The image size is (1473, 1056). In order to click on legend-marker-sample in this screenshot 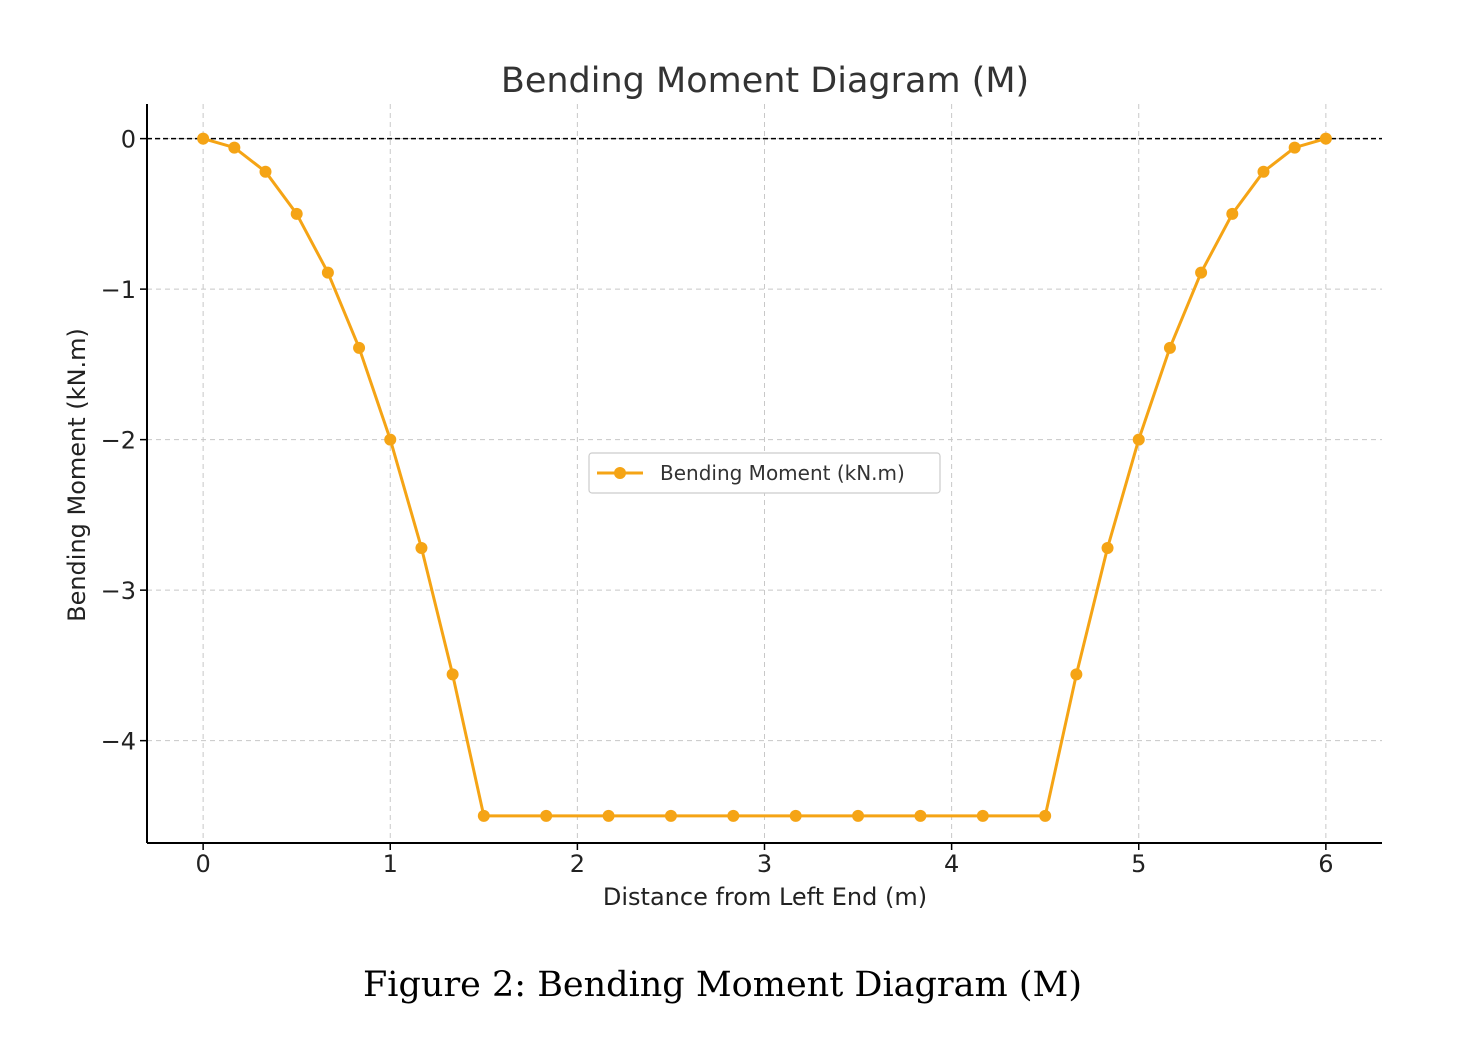, I will do `click(620, 473)`.